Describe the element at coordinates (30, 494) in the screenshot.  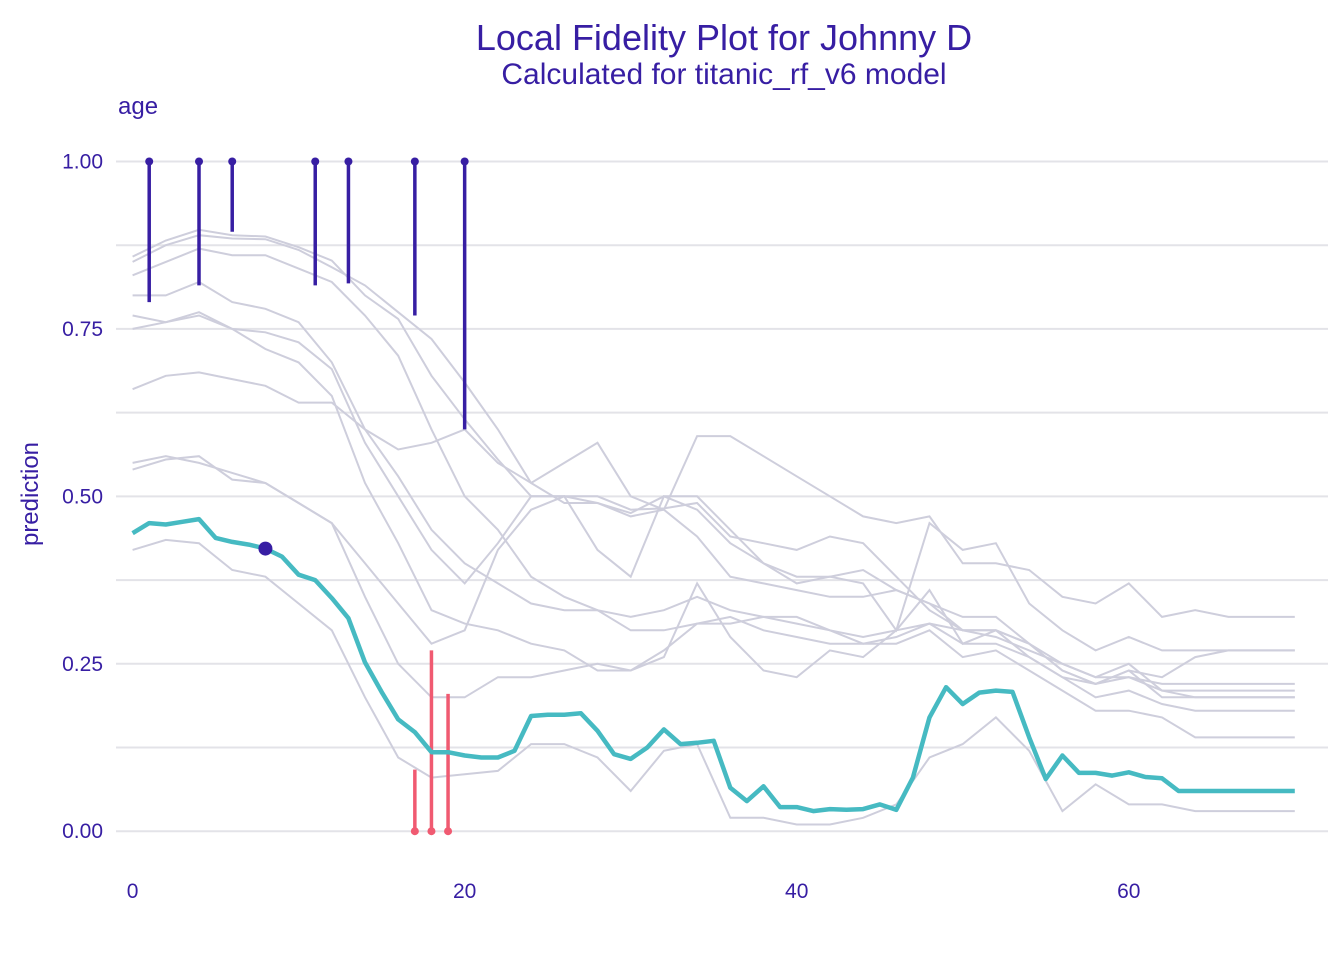
I see `y-axis-label: prediction` at that location.